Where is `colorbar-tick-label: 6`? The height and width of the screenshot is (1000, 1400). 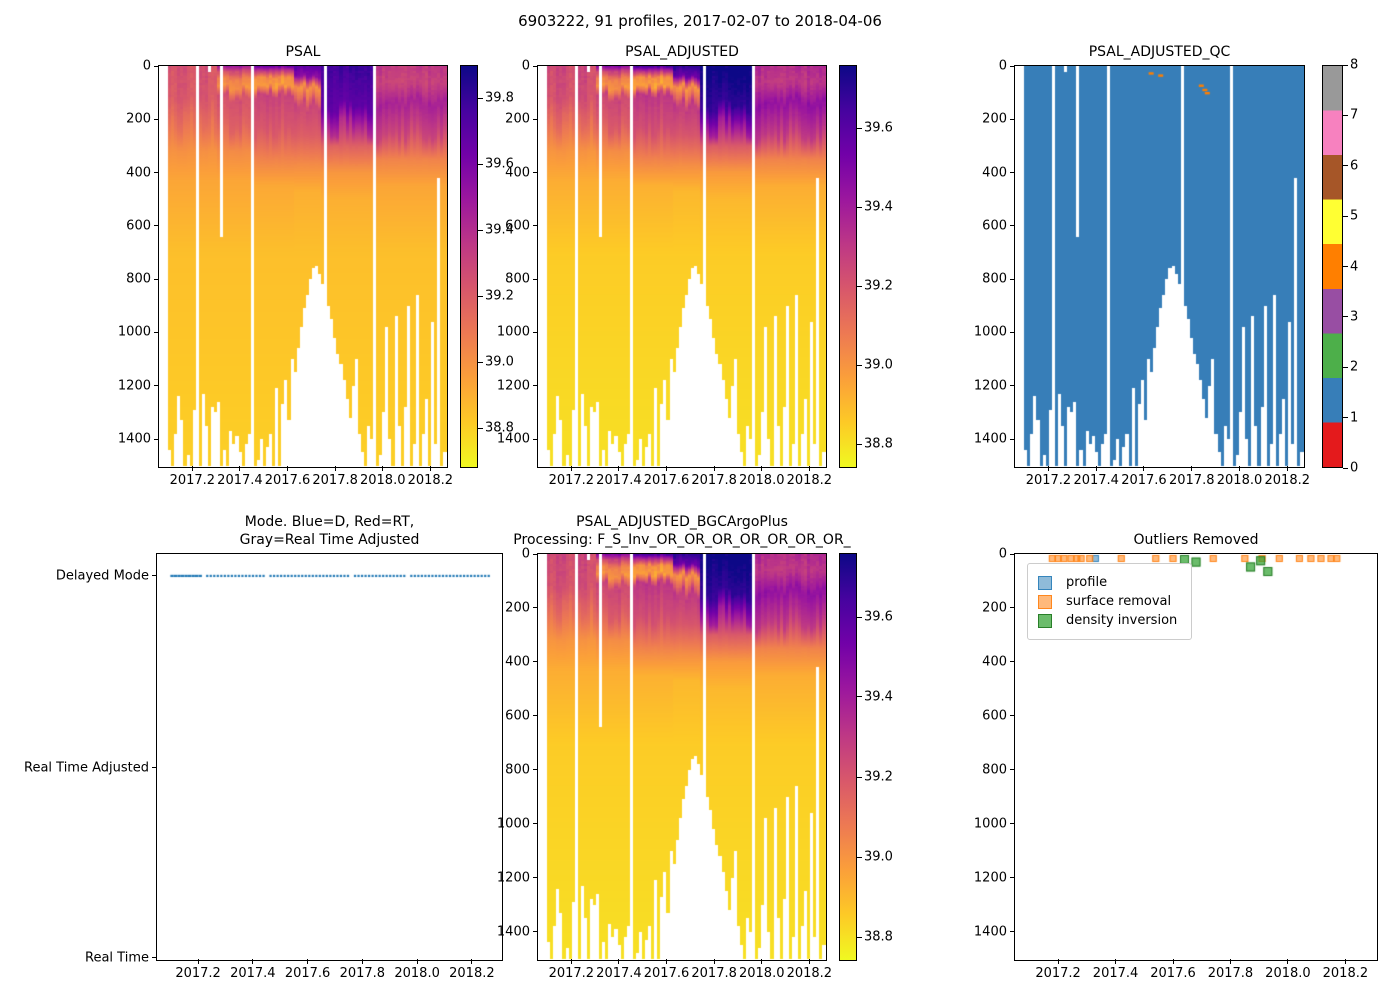 colorbar-tick-label: 6 is located at coordinates (1354, 166).